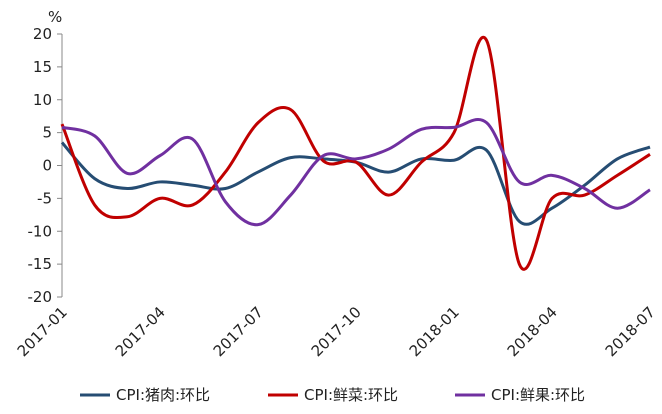 The height and width of the screenshot is (414, 662). Describe the element at coordinates (40, 297) in the screenshot. I see `y-tick-label: -20` at that location.